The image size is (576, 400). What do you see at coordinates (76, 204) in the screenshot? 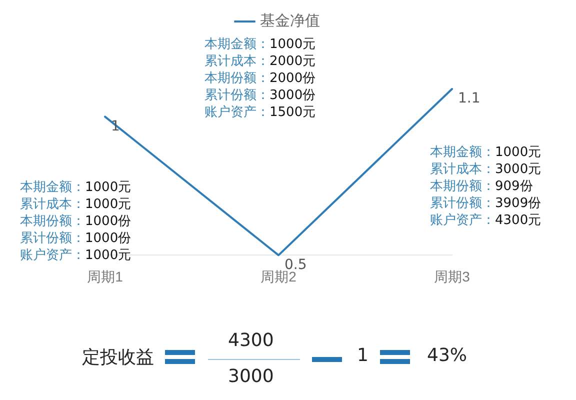
I see `annotation: 累计成本：1000元` at bounding box center [76, 204].